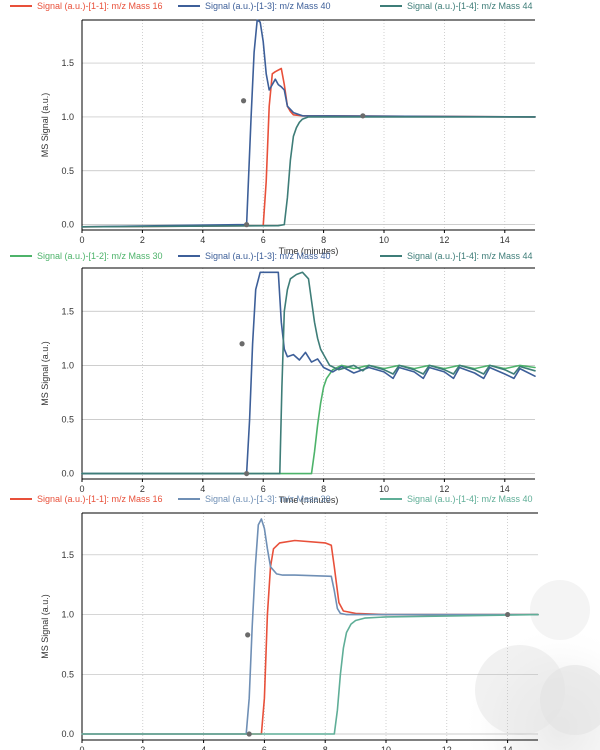  I want to click on legend-item-3: Signal (a.u.)-[1-4]: m/z Mass 40, so click(456, 499).